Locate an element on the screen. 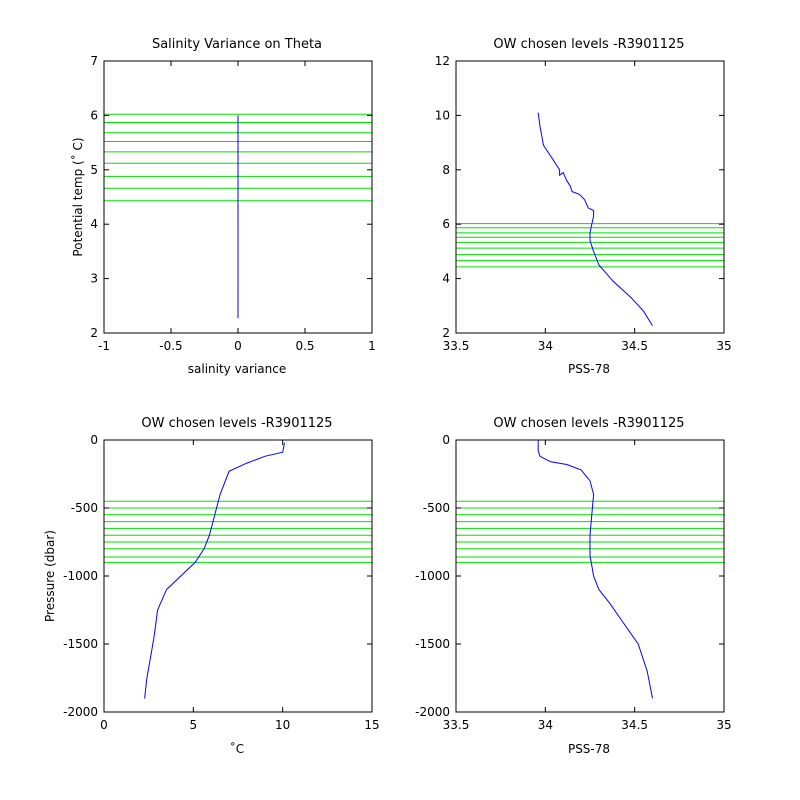 This screenshot has height=800, width=800. y-tick-label: 10 is located at coordinates (442, 115).